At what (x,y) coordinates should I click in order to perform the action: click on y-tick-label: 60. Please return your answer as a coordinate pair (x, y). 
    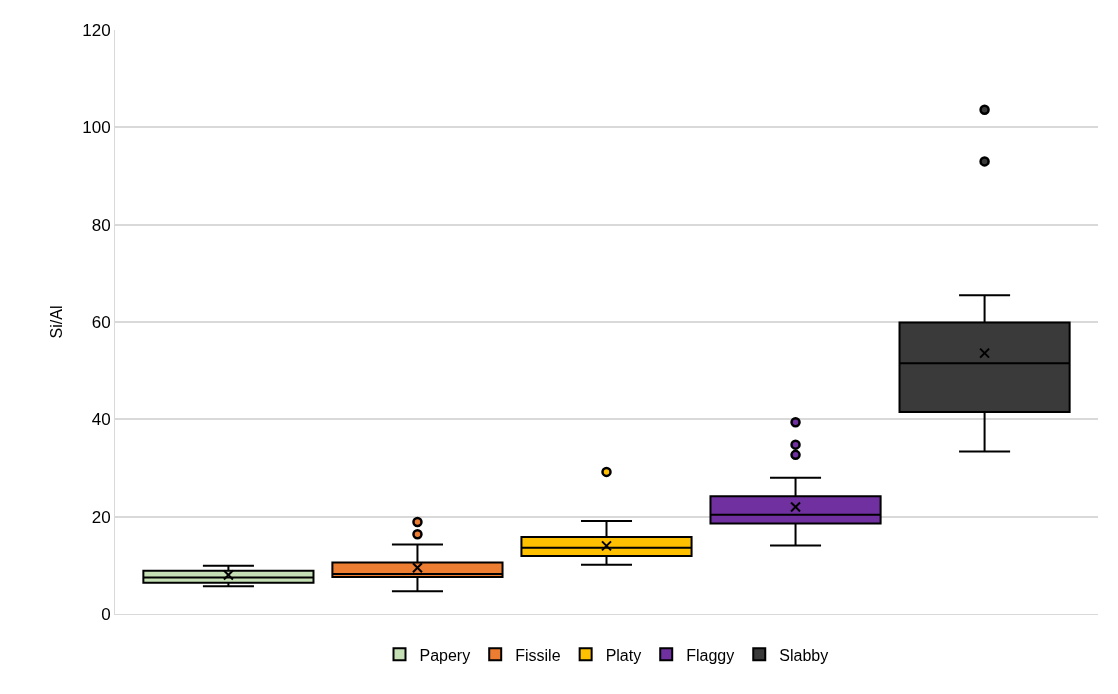
    Looking at the image, I should click on (101, 322).